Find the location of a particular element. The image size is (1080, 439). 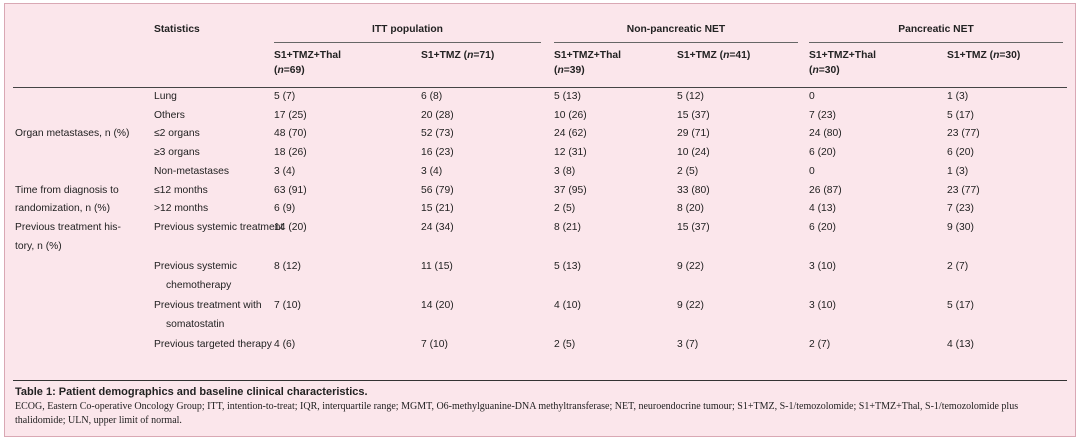

stub-header: Statistics is located at coordinates (177, 29).